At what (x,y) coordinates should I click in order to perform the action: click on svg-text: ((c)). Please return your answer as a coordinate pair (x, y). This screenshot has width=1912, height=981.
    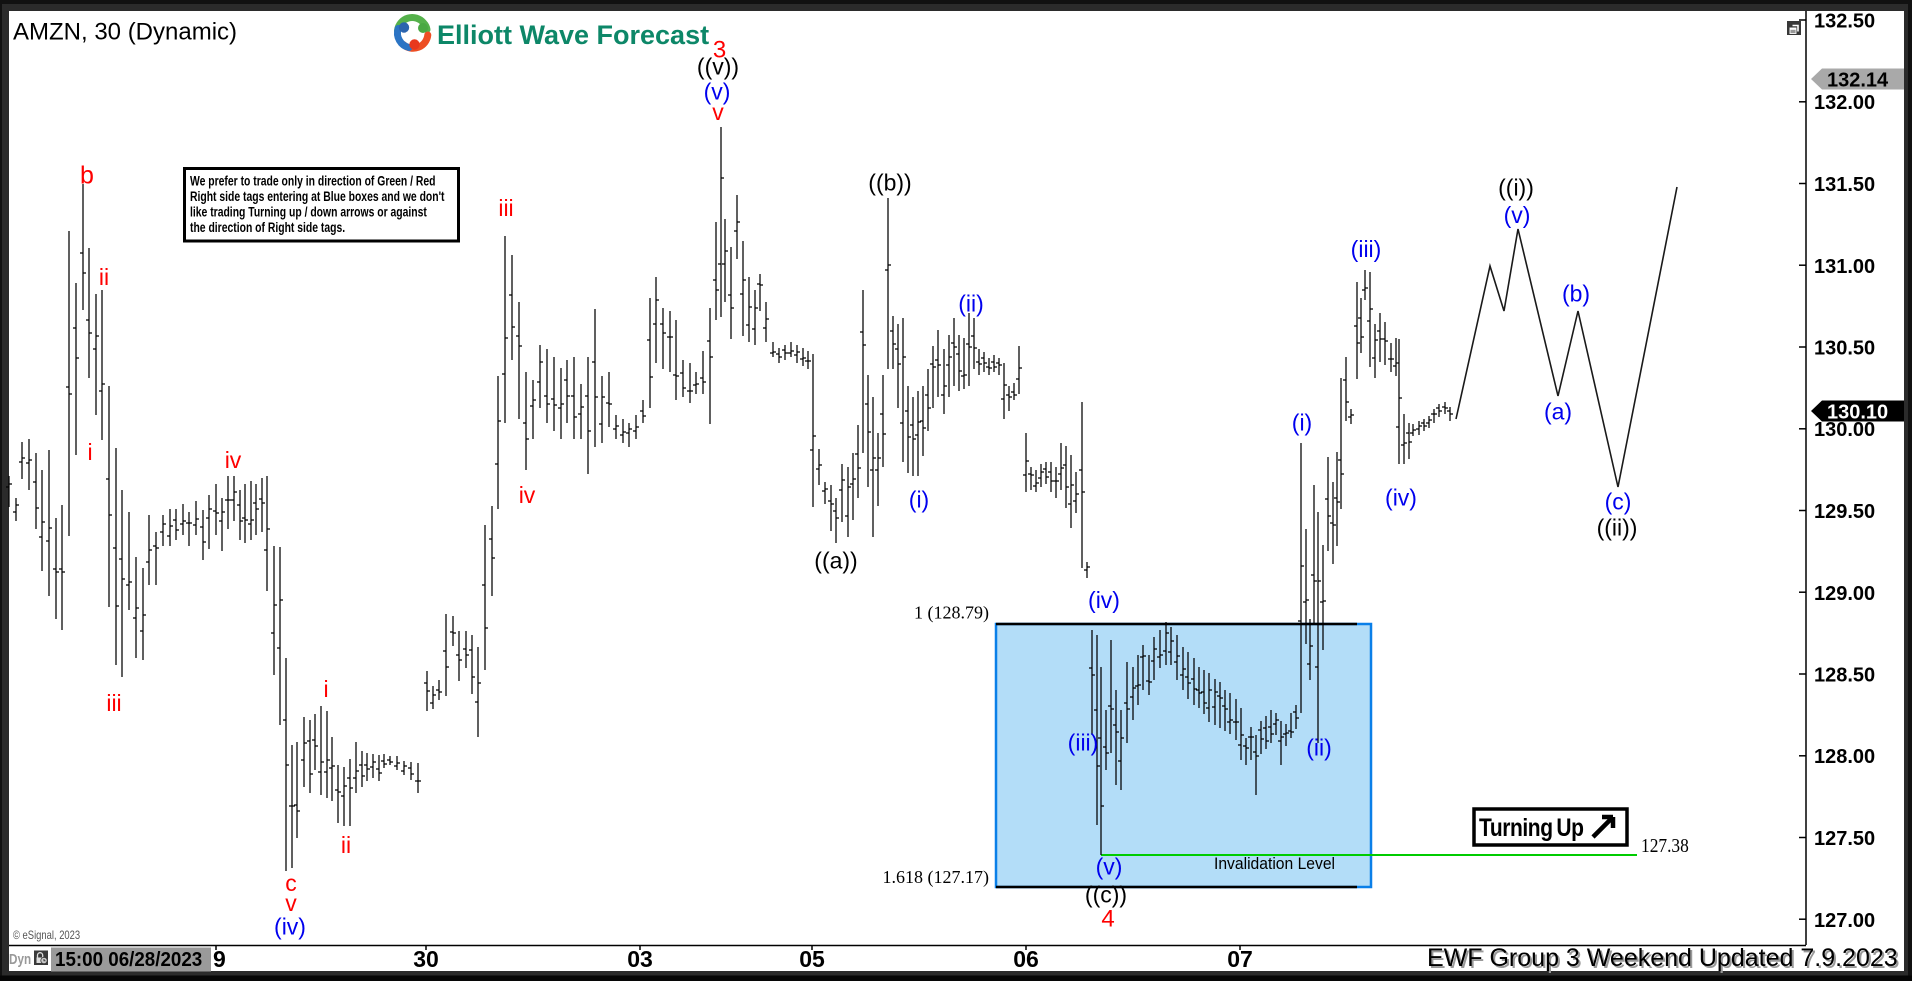
    Looking at the image, I should click on (1106, 895).